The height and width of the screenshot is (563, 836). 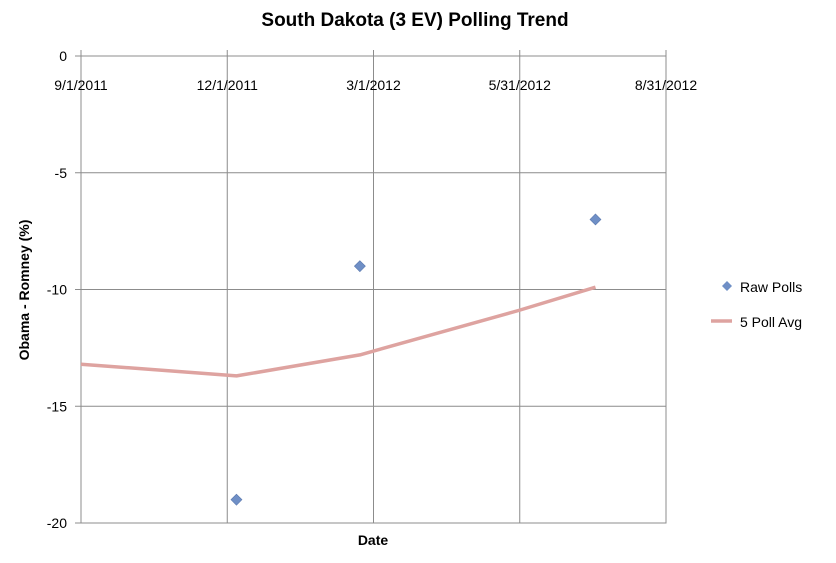 What do you see at coordinates (666, 85) in the screenshot?
I see `x-tick-label: 8/31/2012` at bounding box center [666, 85].